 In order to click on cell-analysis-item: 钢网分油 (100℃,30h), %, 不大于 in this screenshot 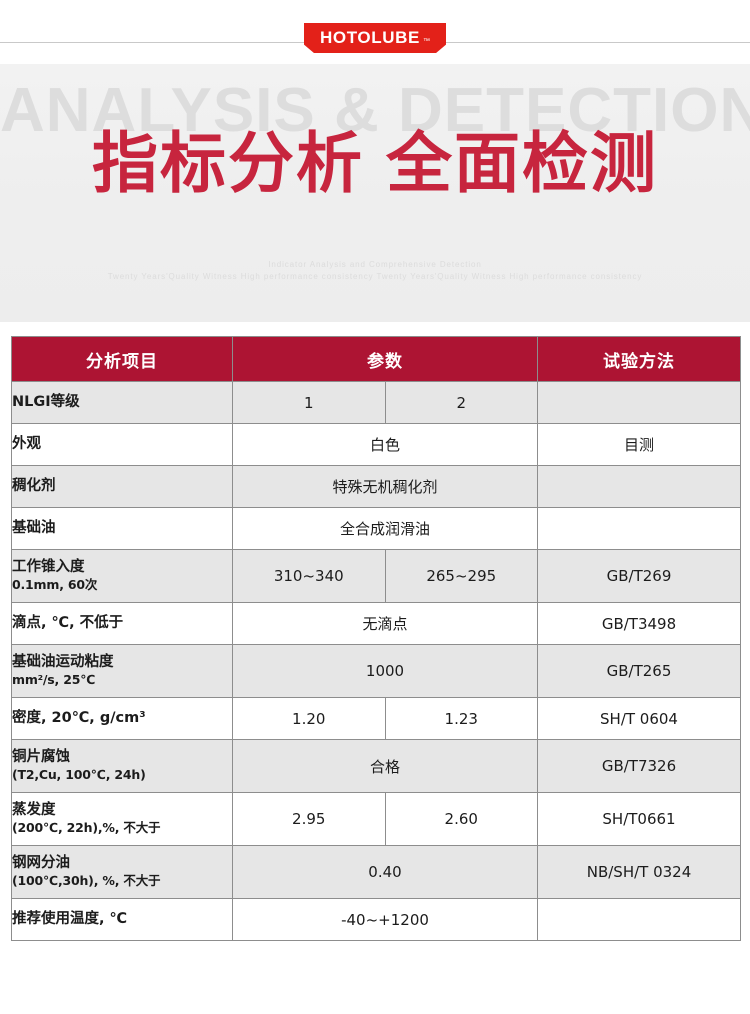, I will do `click(122, 872)`.